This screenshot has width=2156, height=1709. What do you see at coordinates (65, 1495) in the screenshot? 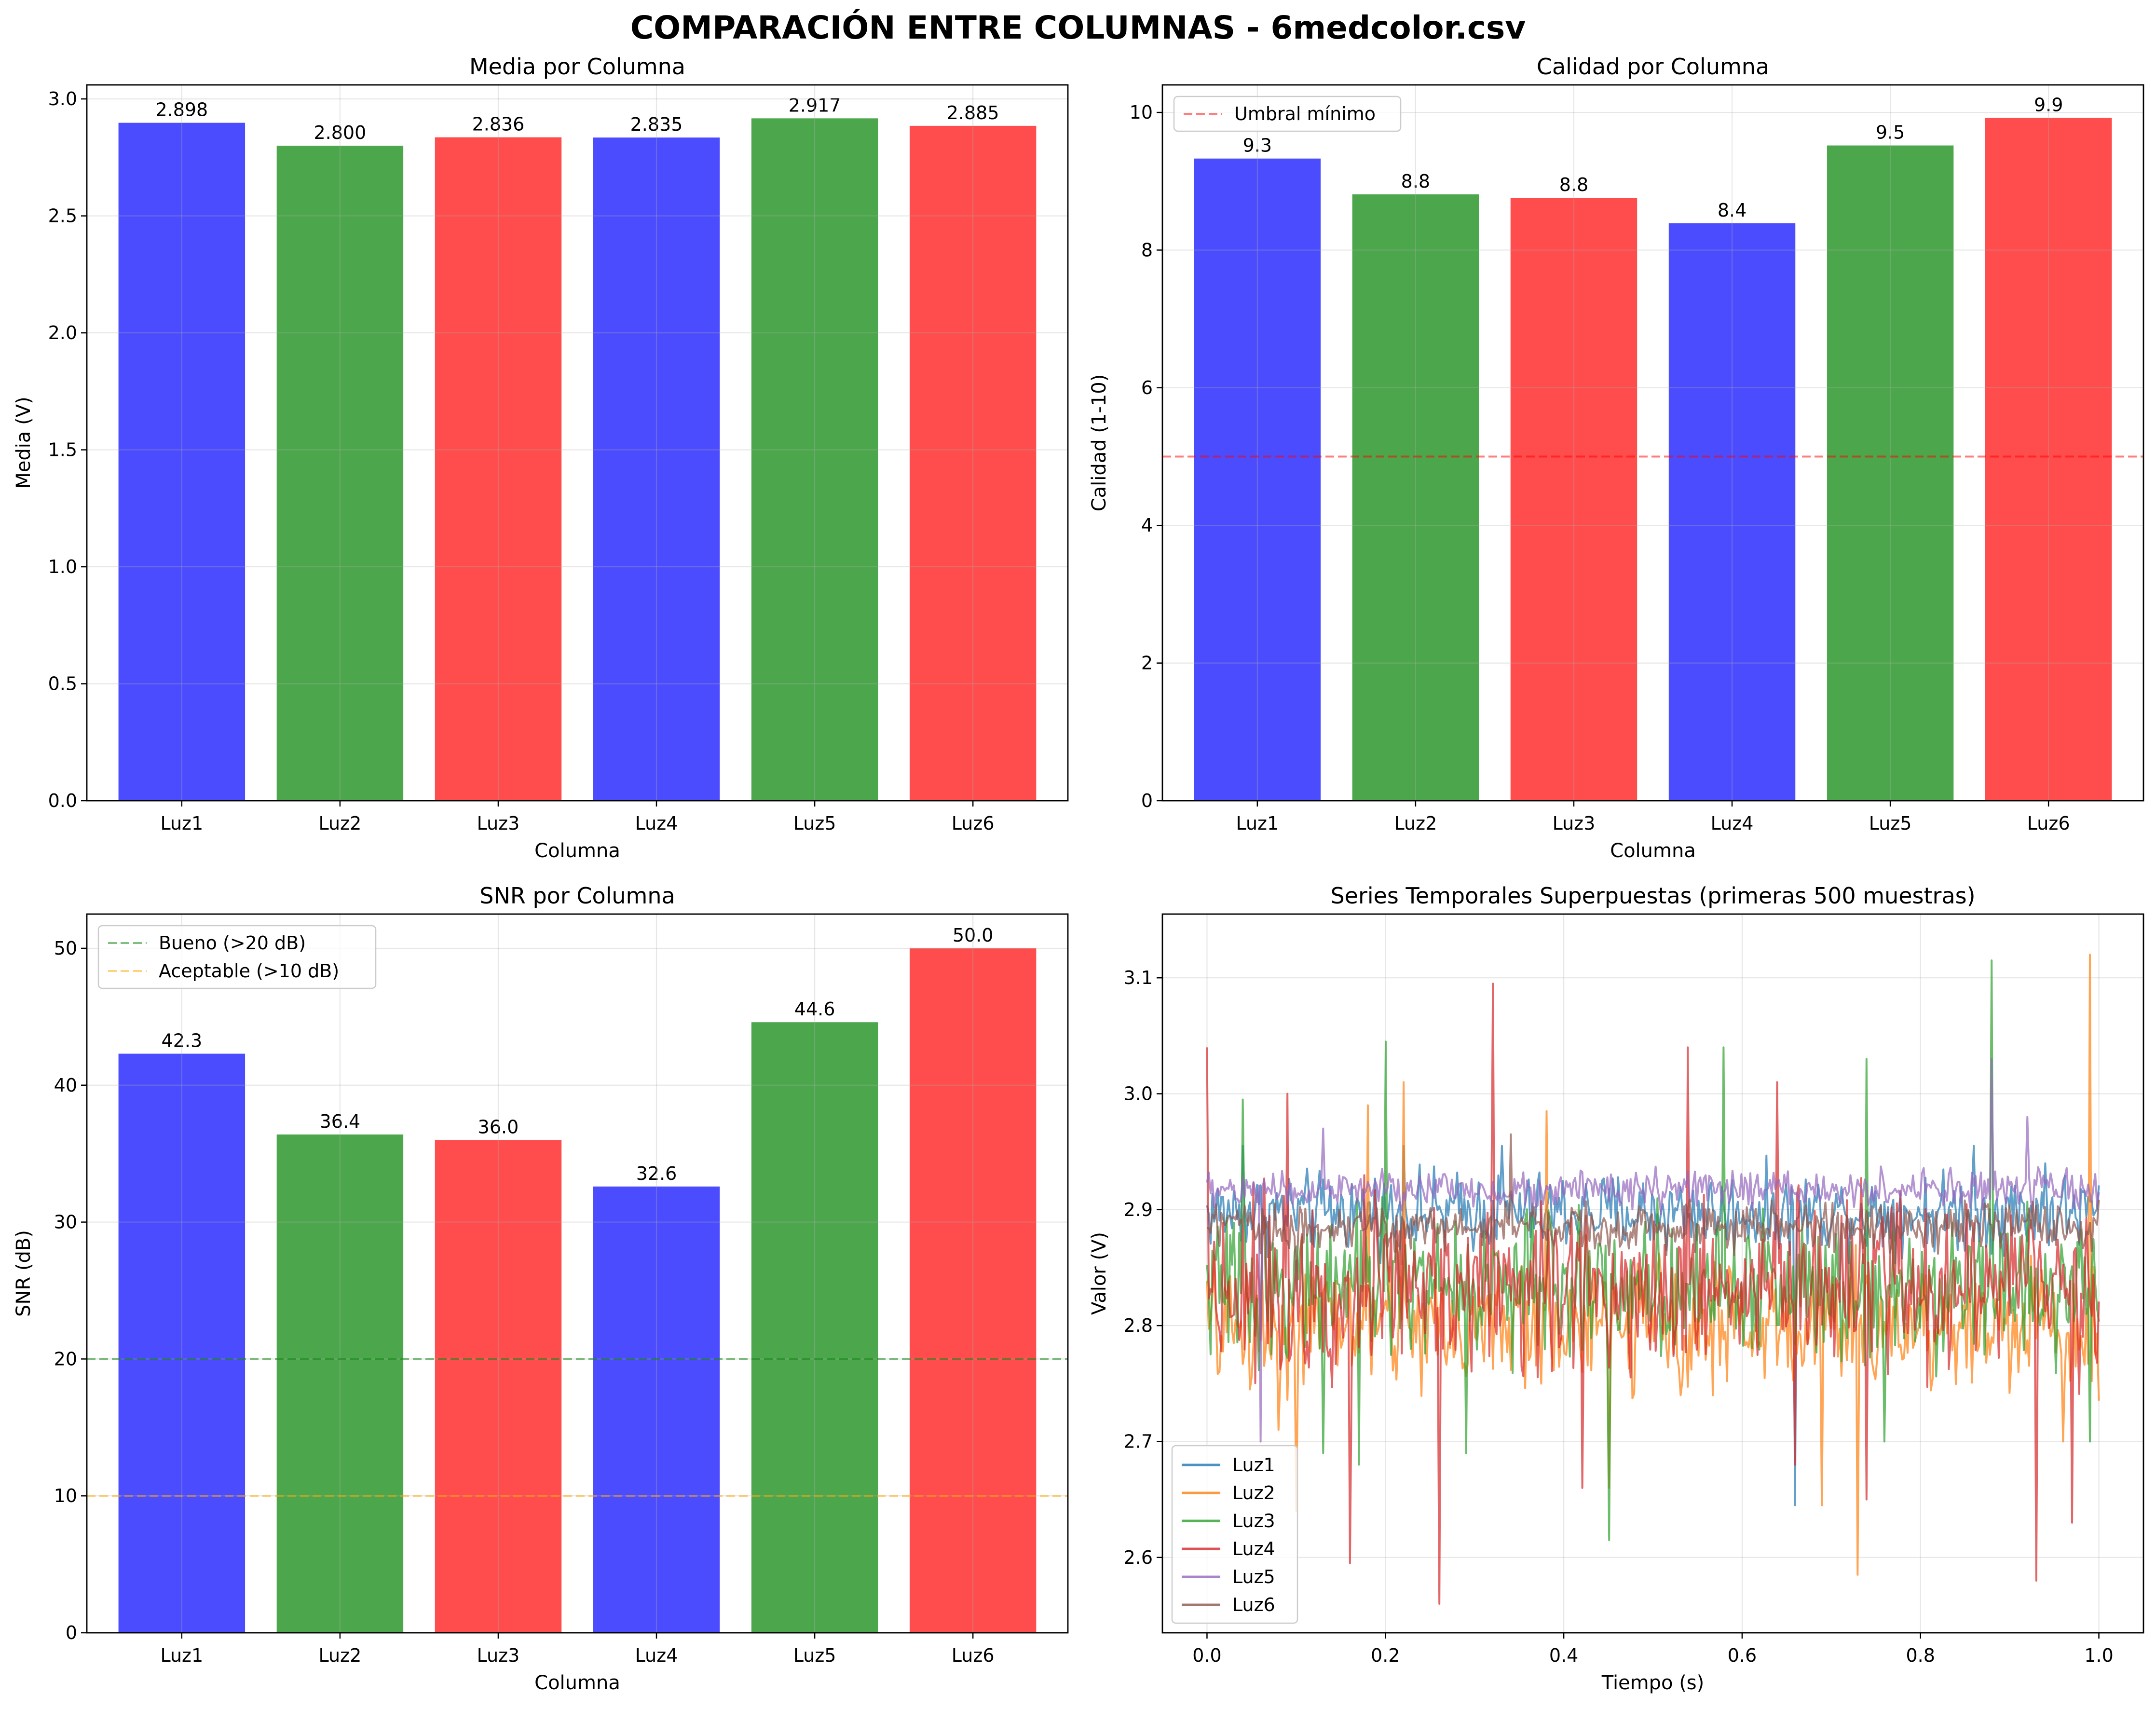
I see `y-tick-label: 10` at bounding box center [65, 1495].